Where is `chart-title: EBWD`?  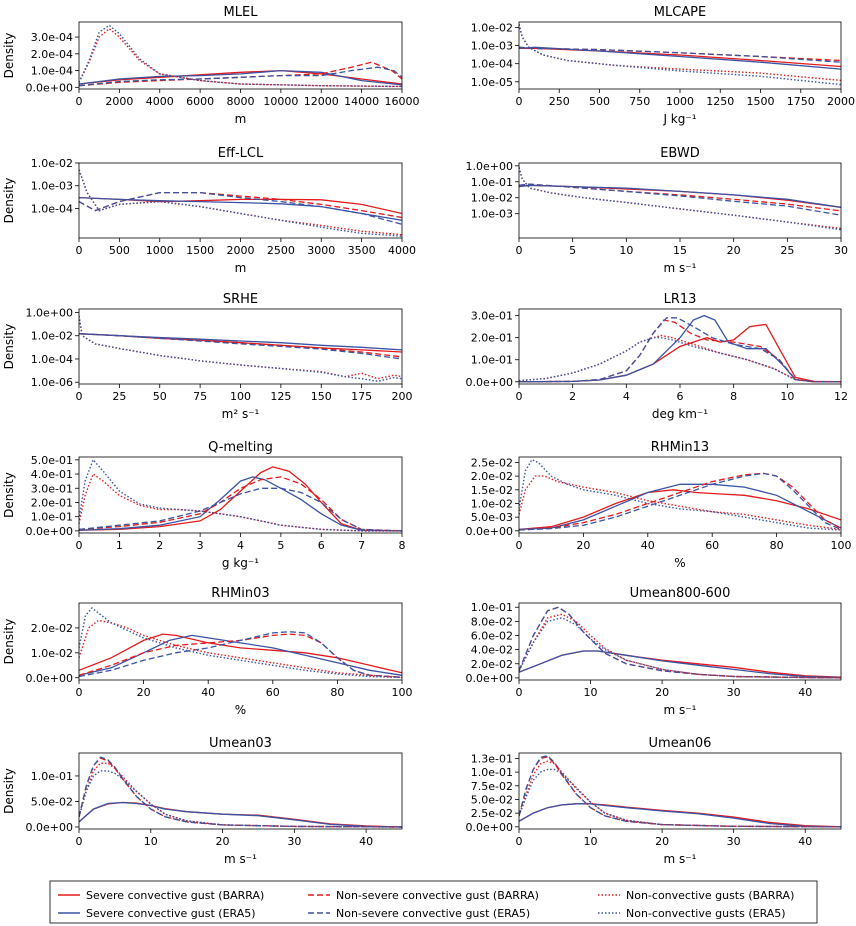 chart-title: EBWD is located at coordinates (680, 153).